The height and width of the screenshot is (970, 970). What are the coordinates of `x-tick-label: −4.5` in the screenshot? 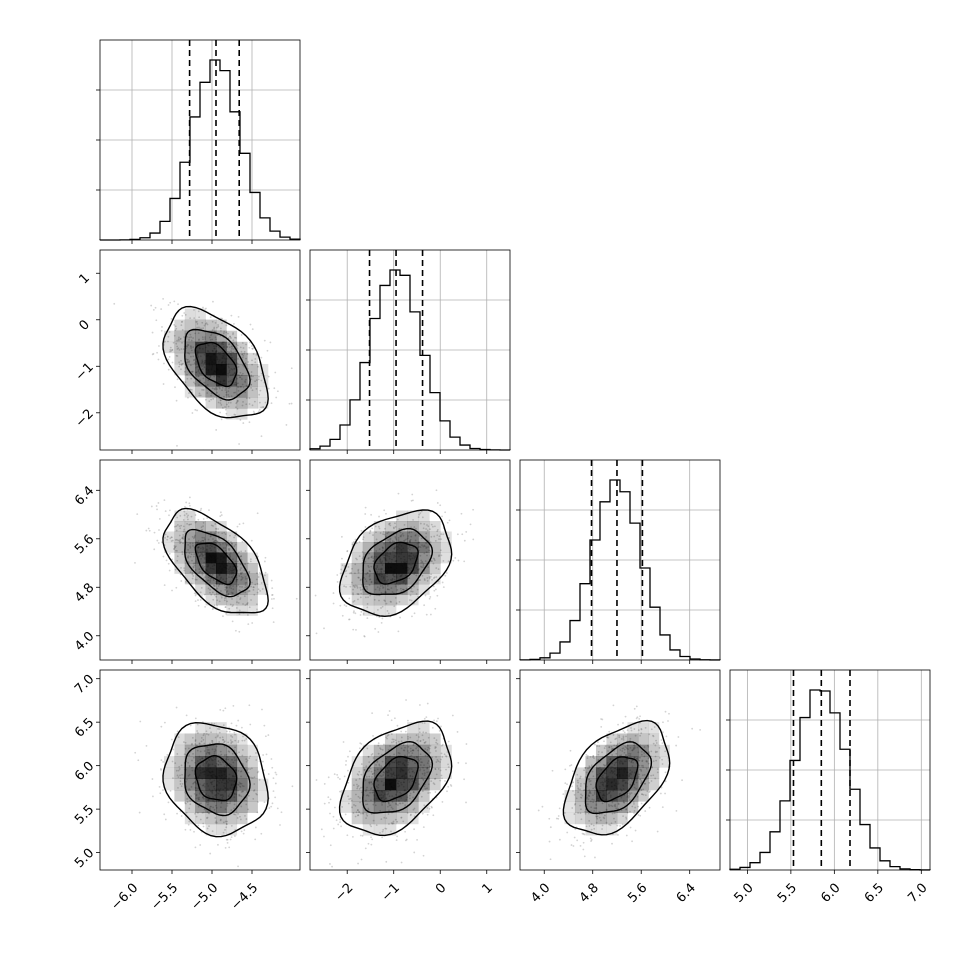 It's located at (244, 897).